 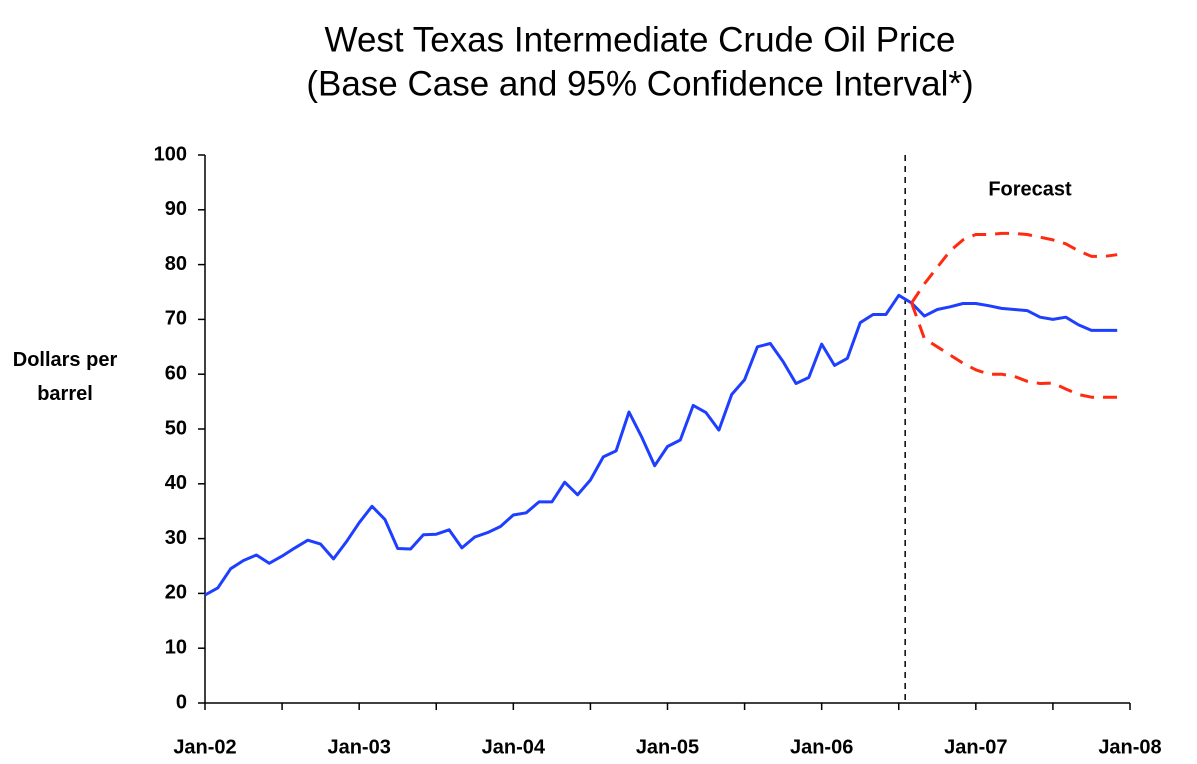 I want to click on x-tick-label: Jan-07, so click(x=975, y=747).